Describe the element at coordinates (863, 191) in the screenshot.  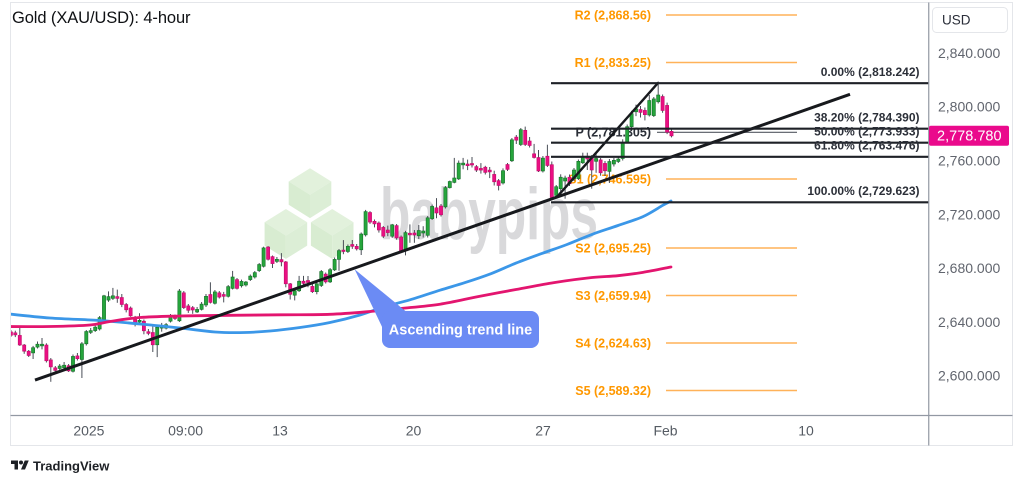
I see `svg-text: 100.00% (2,729.623)` at that location.